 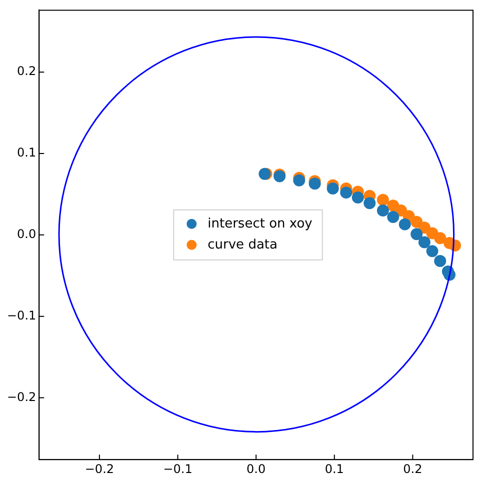 What do you see at coordinates (260, 224) in the screenshot?
I see `legend-label: intersect on xoy` at bounding box center [260, 224].